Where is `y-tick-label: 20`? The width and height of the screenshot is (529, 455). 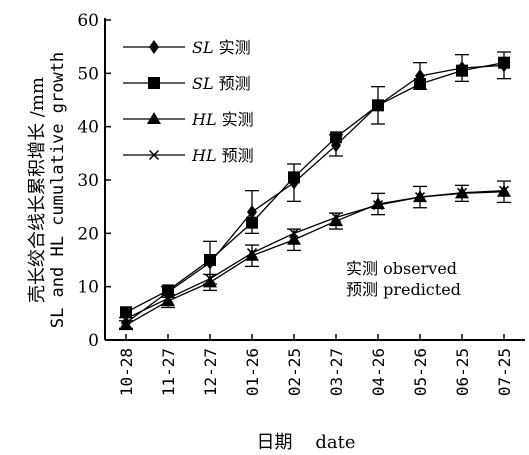
y-tick-label: 20 is located at coordinates (88, 234).